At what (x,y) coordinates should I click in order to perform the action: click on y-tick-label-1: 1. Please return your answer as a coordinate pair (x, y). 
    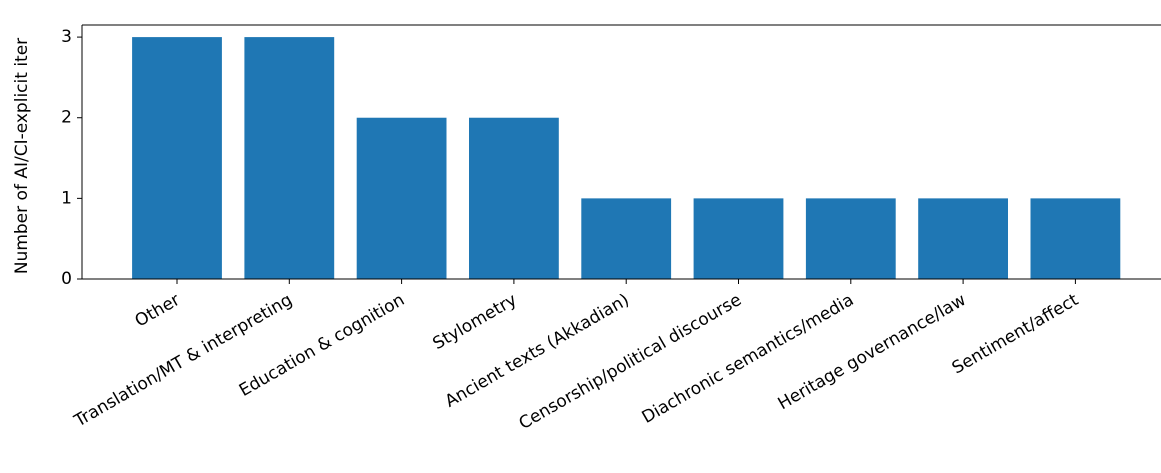
    Looking at the image, I should click on (66, 198).